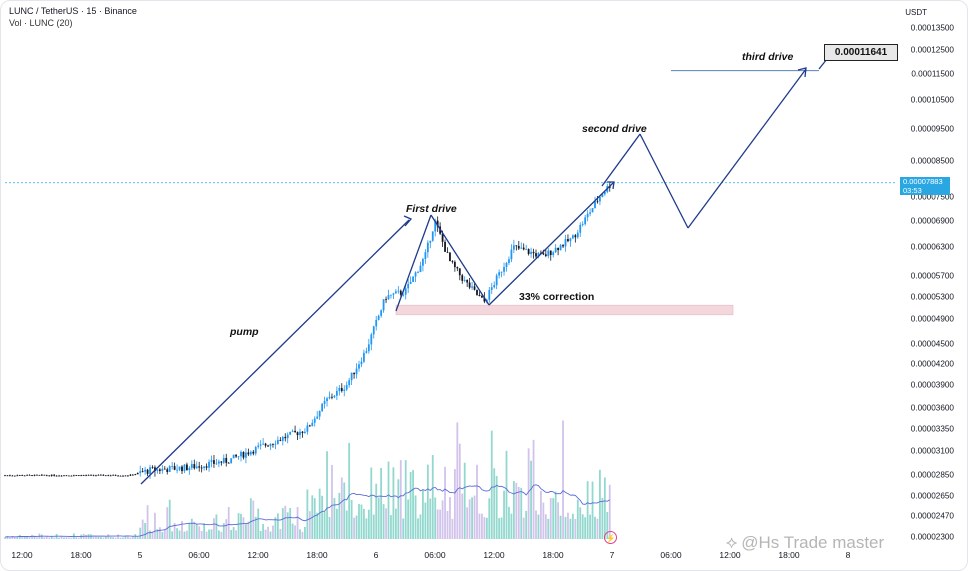 The height and width of the screenshot is (571, 968). Describe the element at coordinates (376, 555) in the screenshot. I see `time-tick-label: 6` at that location.